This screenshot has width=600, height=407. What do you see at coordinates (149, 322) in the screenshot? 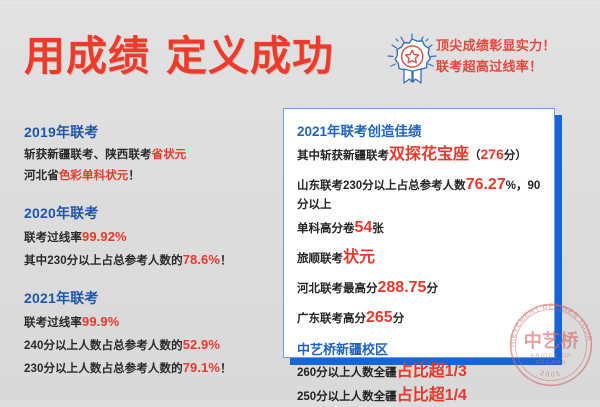
I see `year-stat-line: 联考过线率99.9%` at bounding box center [149, 322].